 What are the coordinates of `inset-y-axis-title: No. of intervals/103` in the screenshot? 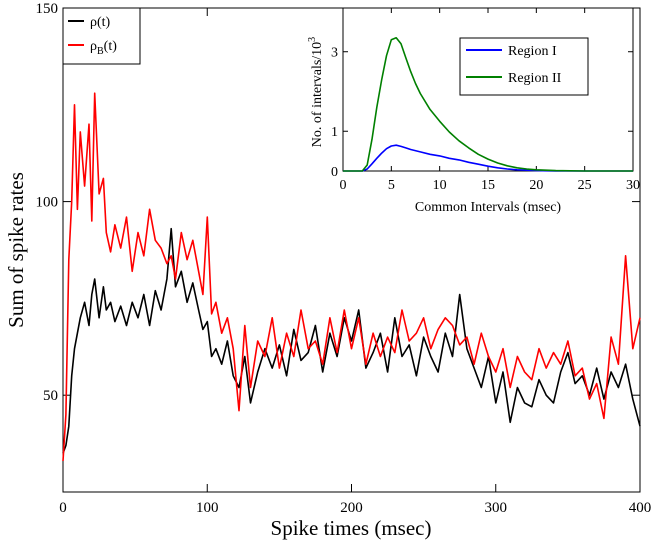 It's located at (316, 92).